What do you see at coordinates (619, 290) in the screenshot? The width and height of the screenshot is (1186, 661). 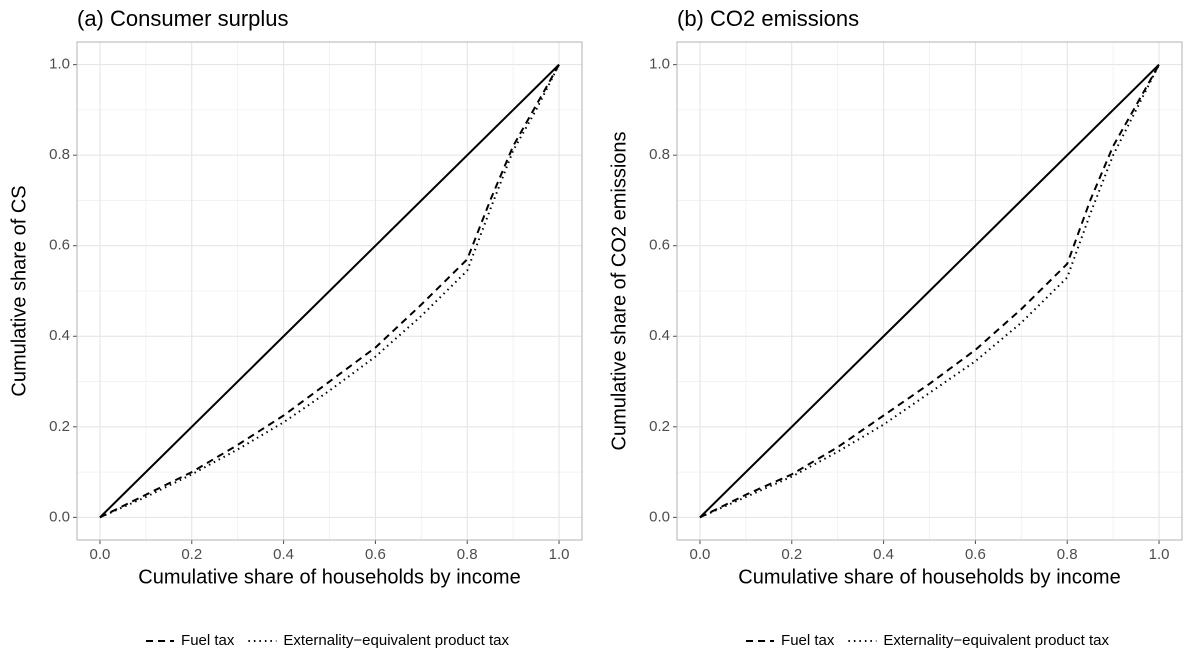 I see `y-axis-label: Cumulative share of CO2 emissions` at bounding box center [619, 290].